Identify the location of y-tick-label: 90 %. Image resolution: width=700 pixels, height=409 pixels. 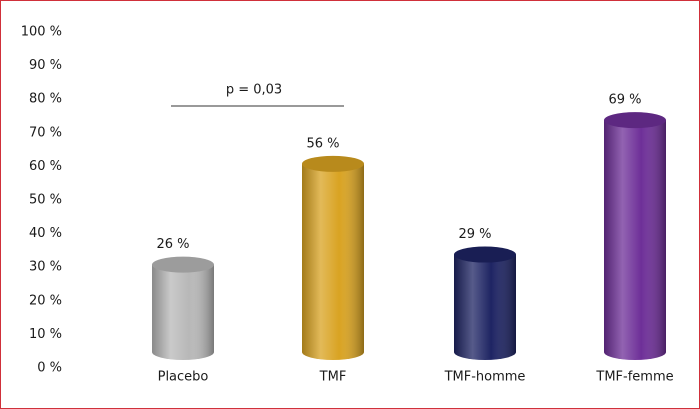
(45, 65).